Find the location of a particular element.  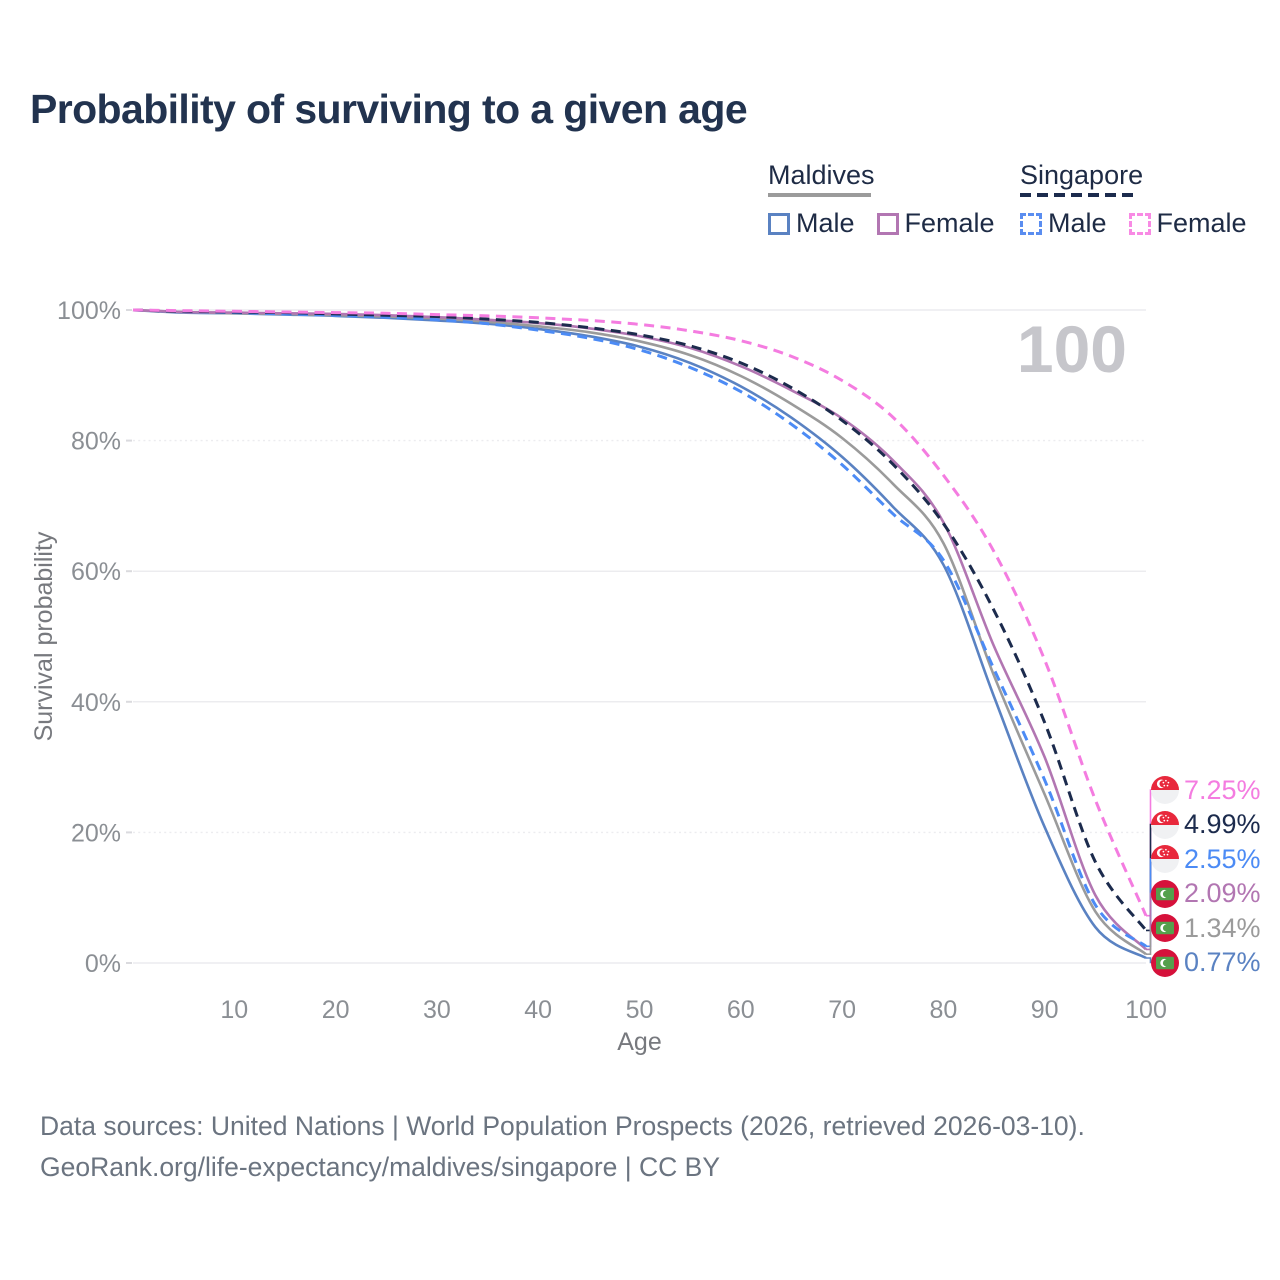

y-tick-label: 40% is located at coordinates (96, 703).